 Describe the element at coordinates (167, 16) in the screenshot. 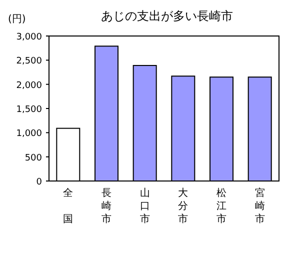

I see `chart-title: あじの支出が多い長崎市` at that location.